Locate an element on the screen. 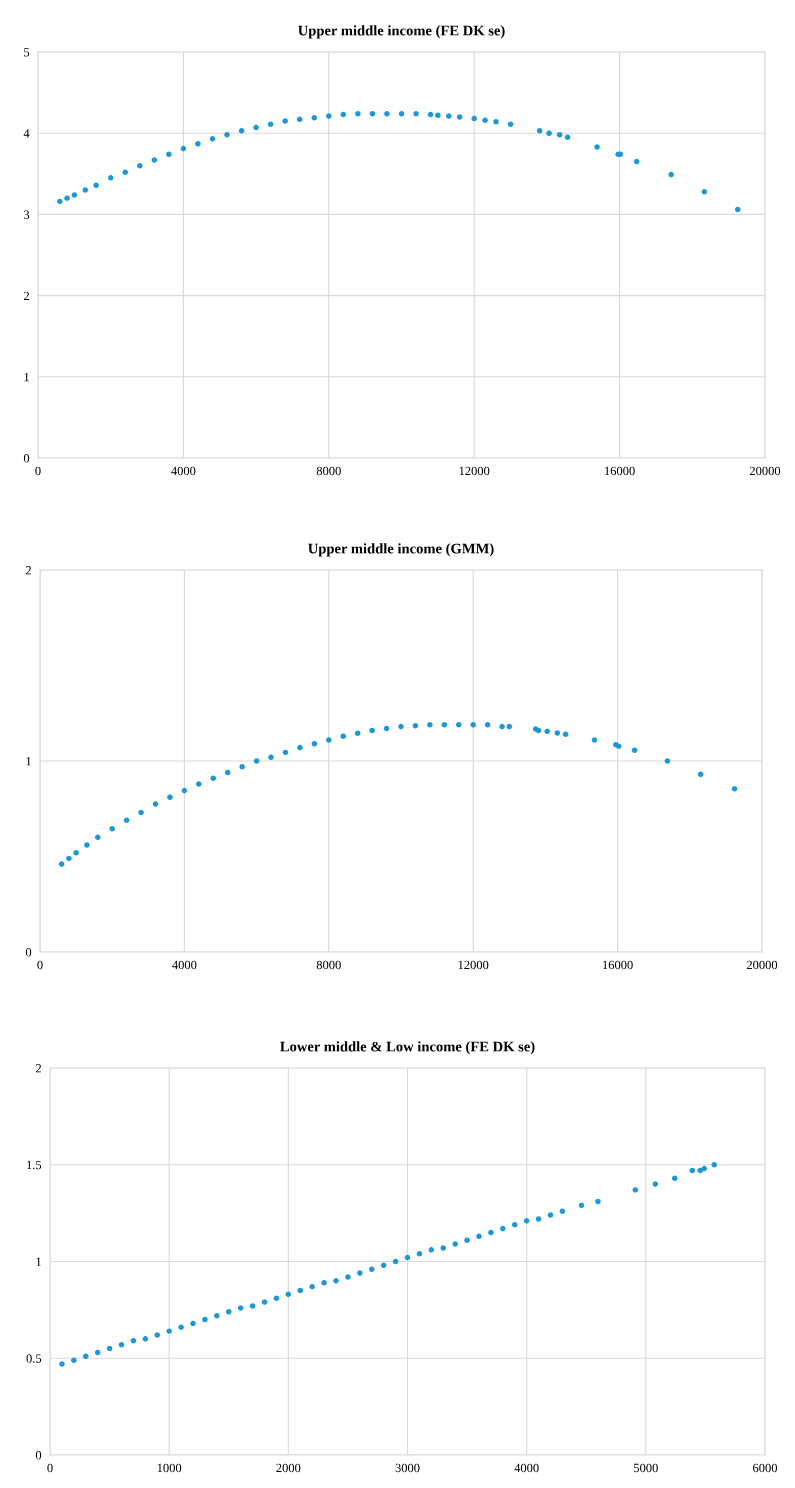  x-tick-label: 12000 is located at coordinates (474, 471).